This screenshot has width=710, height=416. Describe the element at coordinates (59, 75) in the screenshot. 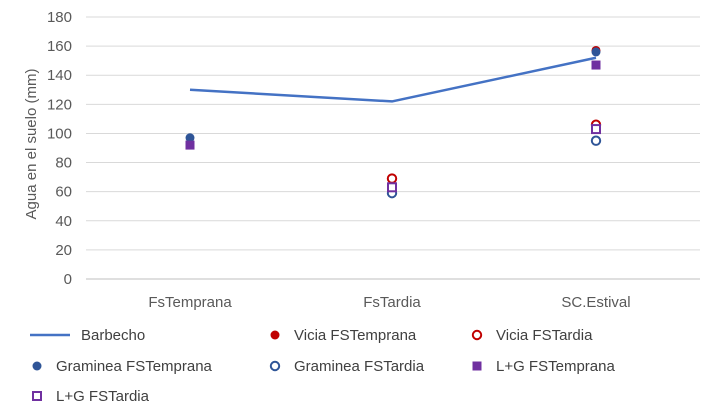

I see `y-tick-label: 140` at that location.